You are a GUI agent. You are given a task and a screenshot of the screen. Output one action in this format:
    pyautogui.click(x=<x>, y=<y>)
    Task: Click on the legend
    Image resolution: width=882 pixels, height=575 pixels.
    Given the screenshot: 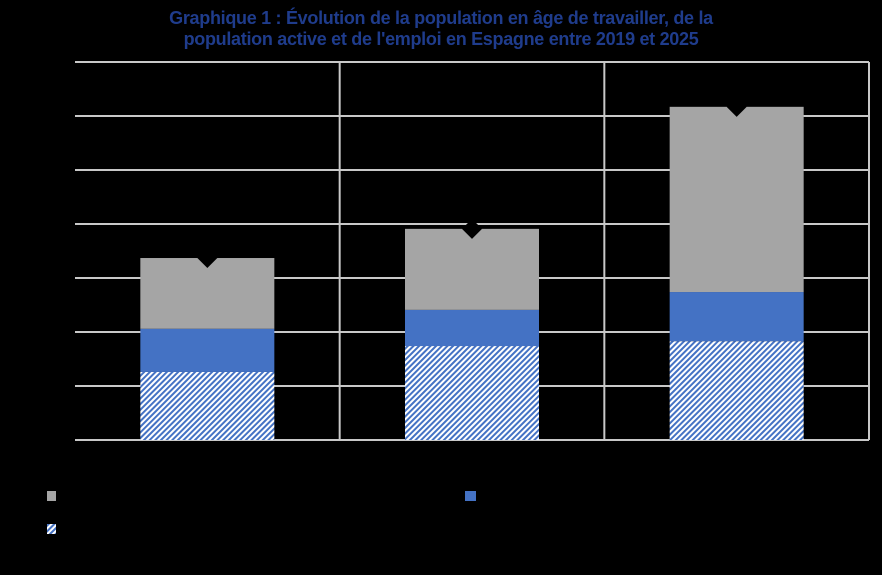 What is the action you would take?
    pyautogui.click(x=261, y=512)
    